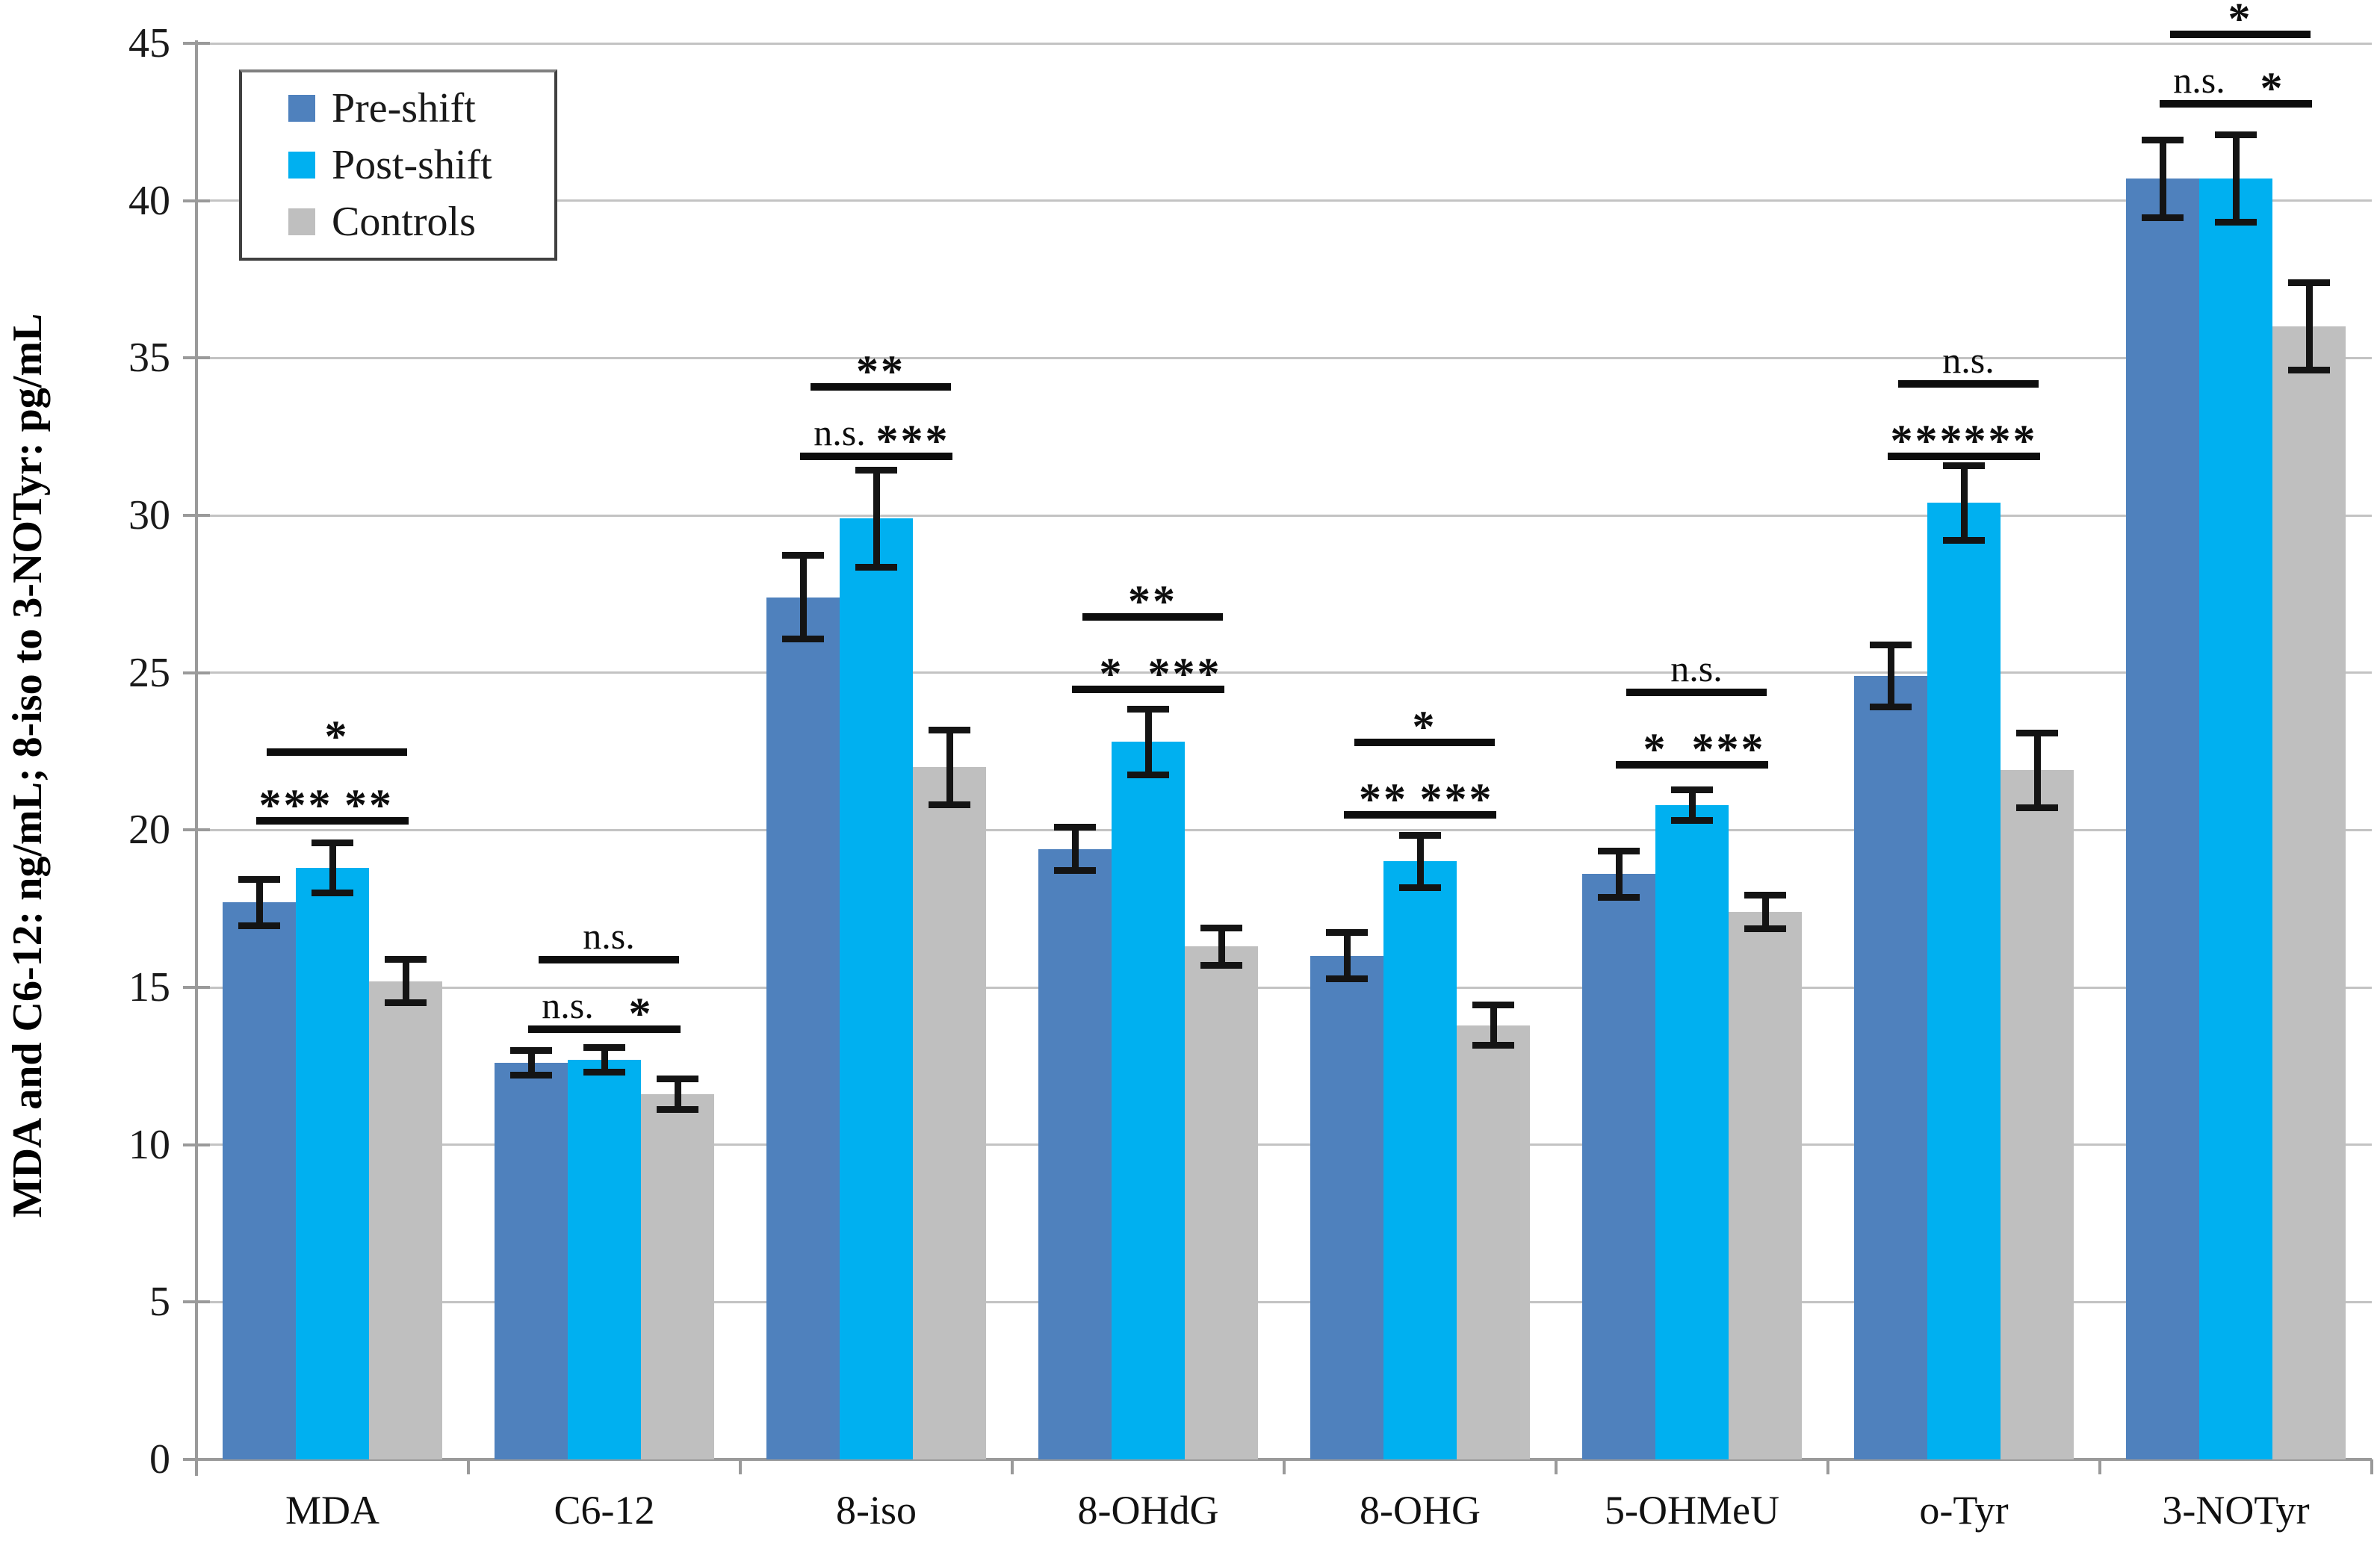  Describe the element at coordinates (1148, 1100) in the screenshot. I see `bar-post-shift-8-ohdg` at that location.